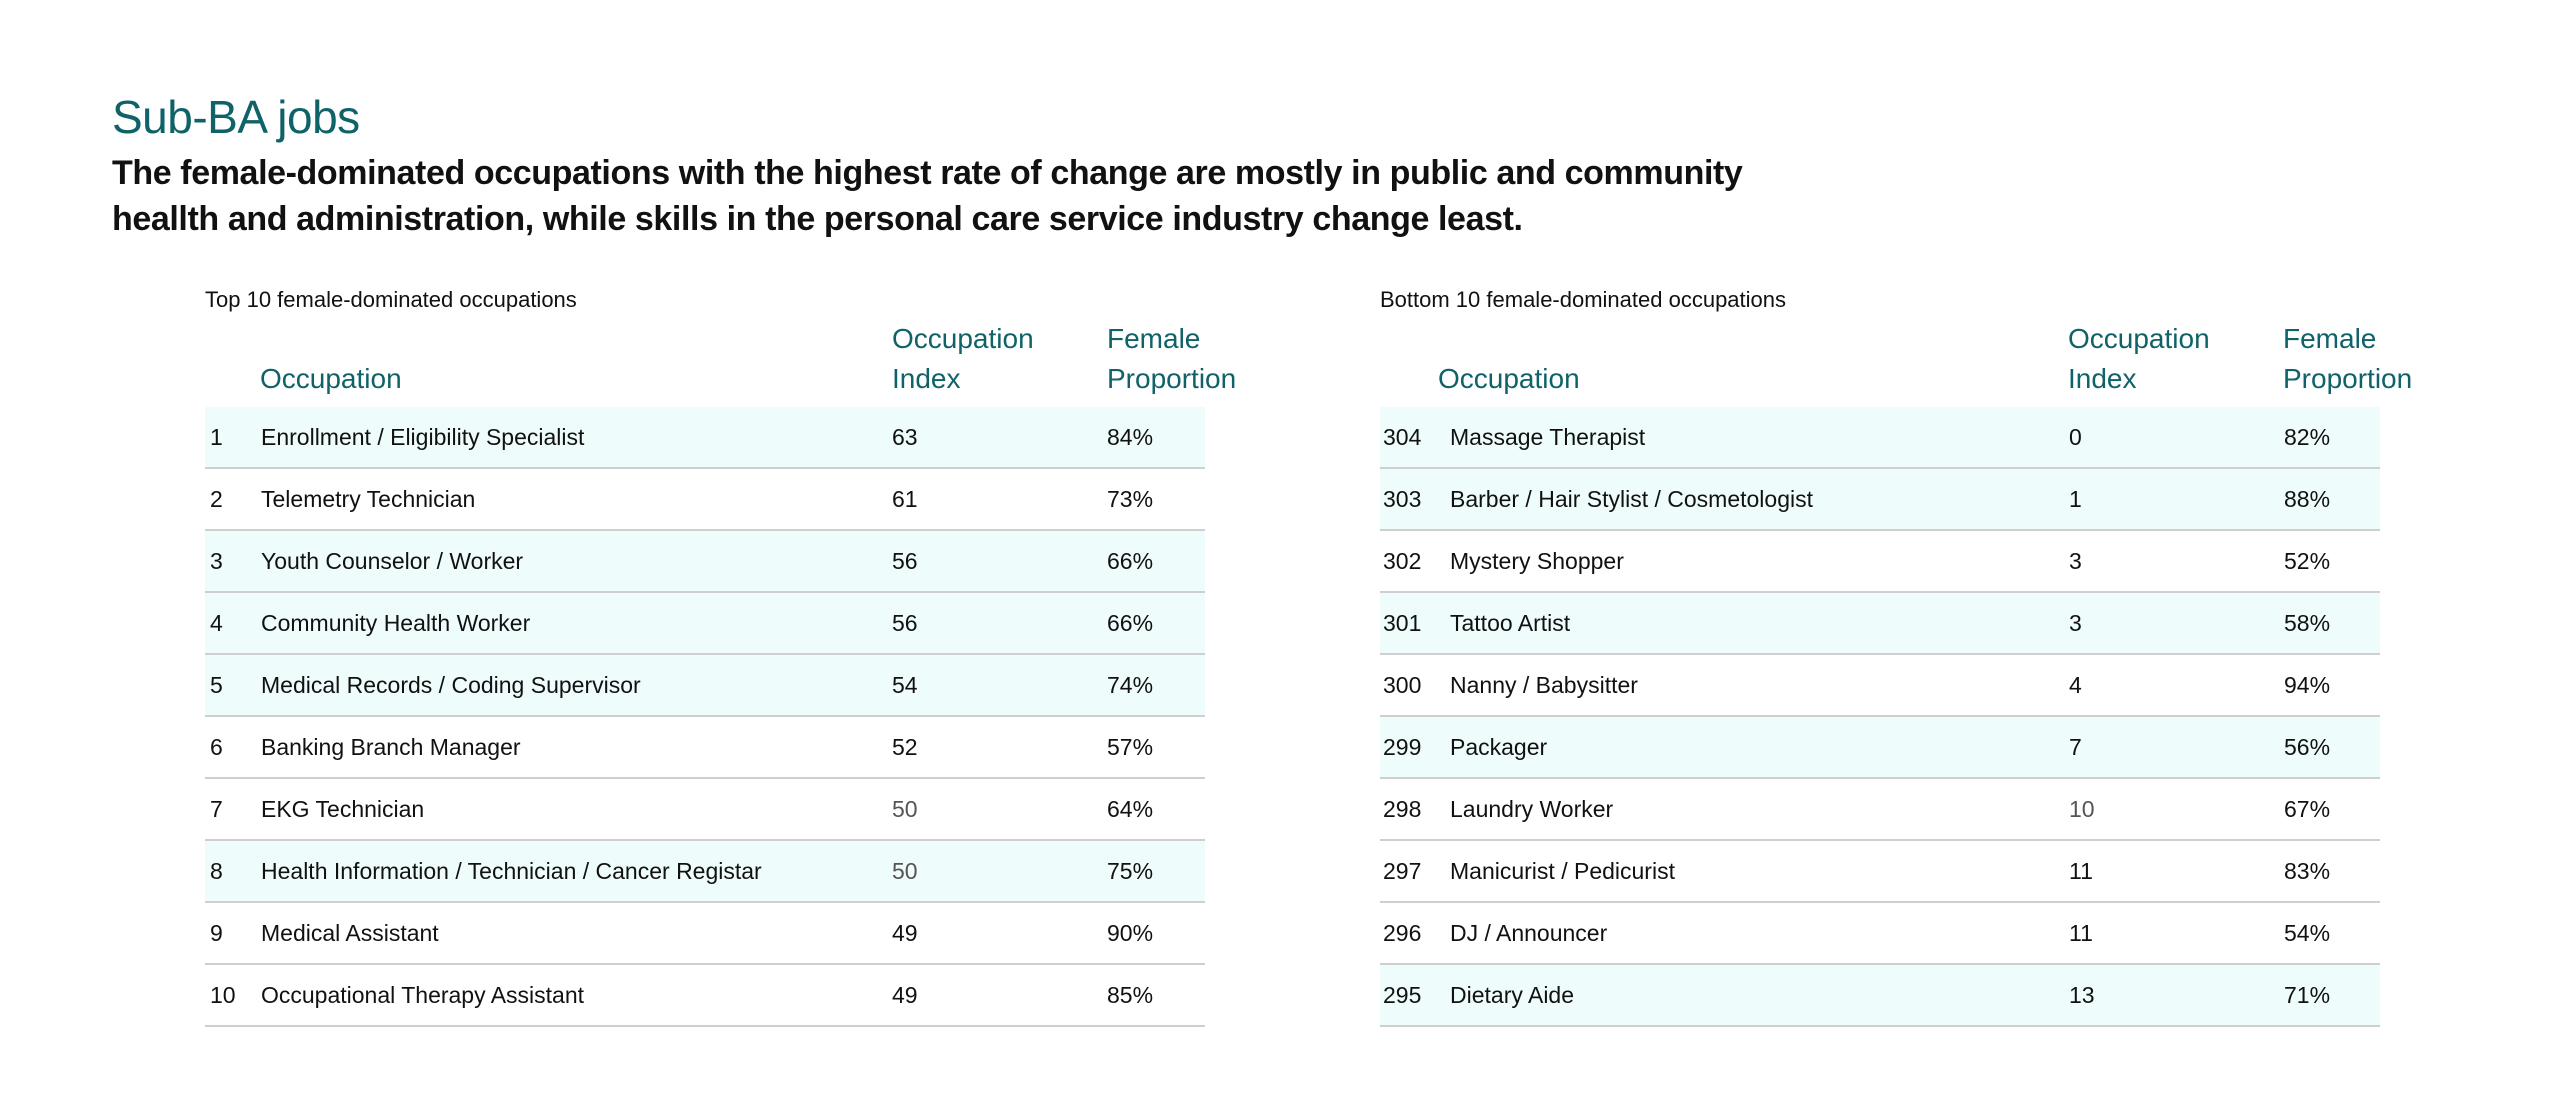 The image size is (2560, 1110). Describe the element at coordinates (391, 747) in the screenshot. I see `occupation-cell: Banking Branch Manager` at that location.